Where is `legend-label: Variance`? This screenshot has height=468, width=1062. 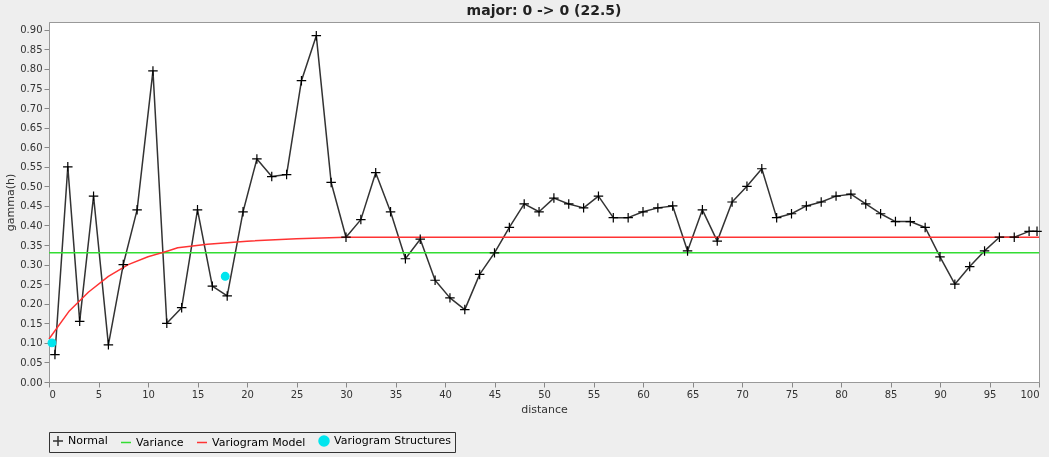 legend-label: Variance is located at coordinates (160, 442).